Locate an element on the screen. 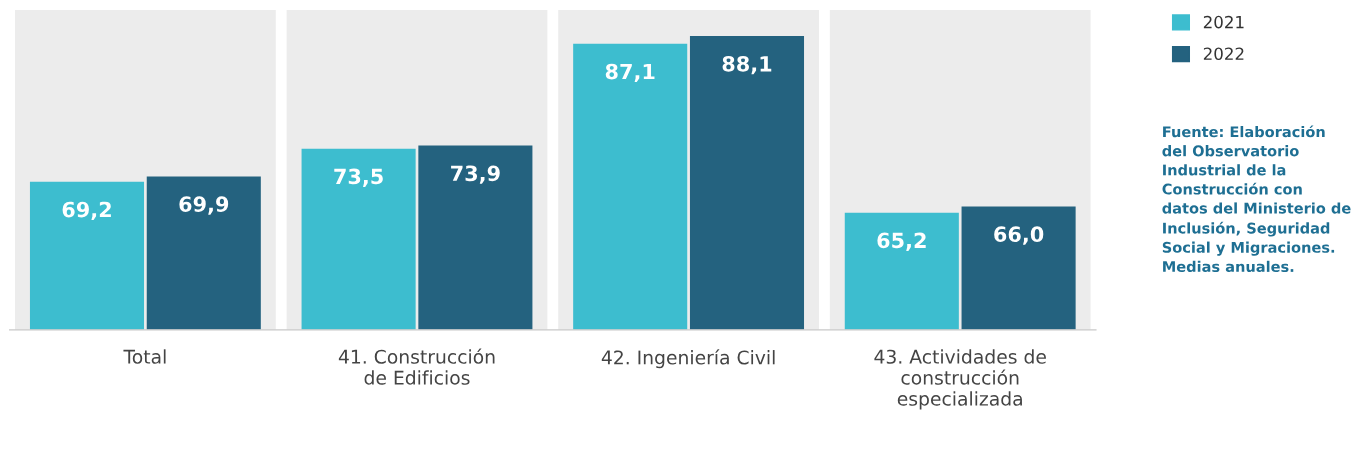 Image resolution: width=1370 pixels, height=450 pixels. legend-label: 2021 is located at coordinates (1223, 22).